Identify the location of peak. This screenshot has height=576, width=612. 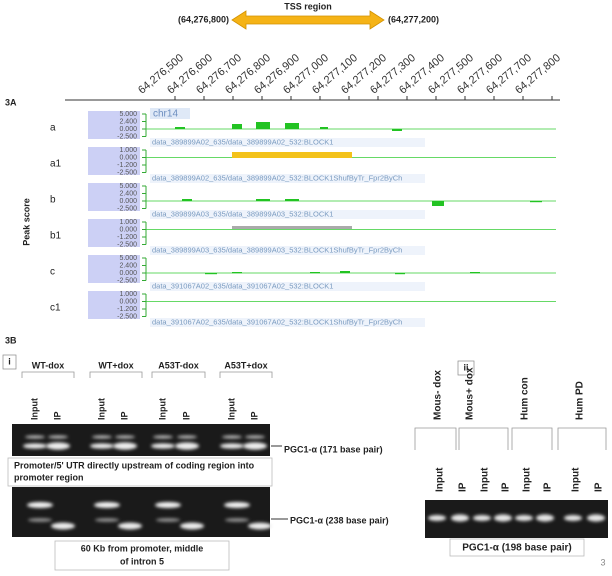
(292, 227).